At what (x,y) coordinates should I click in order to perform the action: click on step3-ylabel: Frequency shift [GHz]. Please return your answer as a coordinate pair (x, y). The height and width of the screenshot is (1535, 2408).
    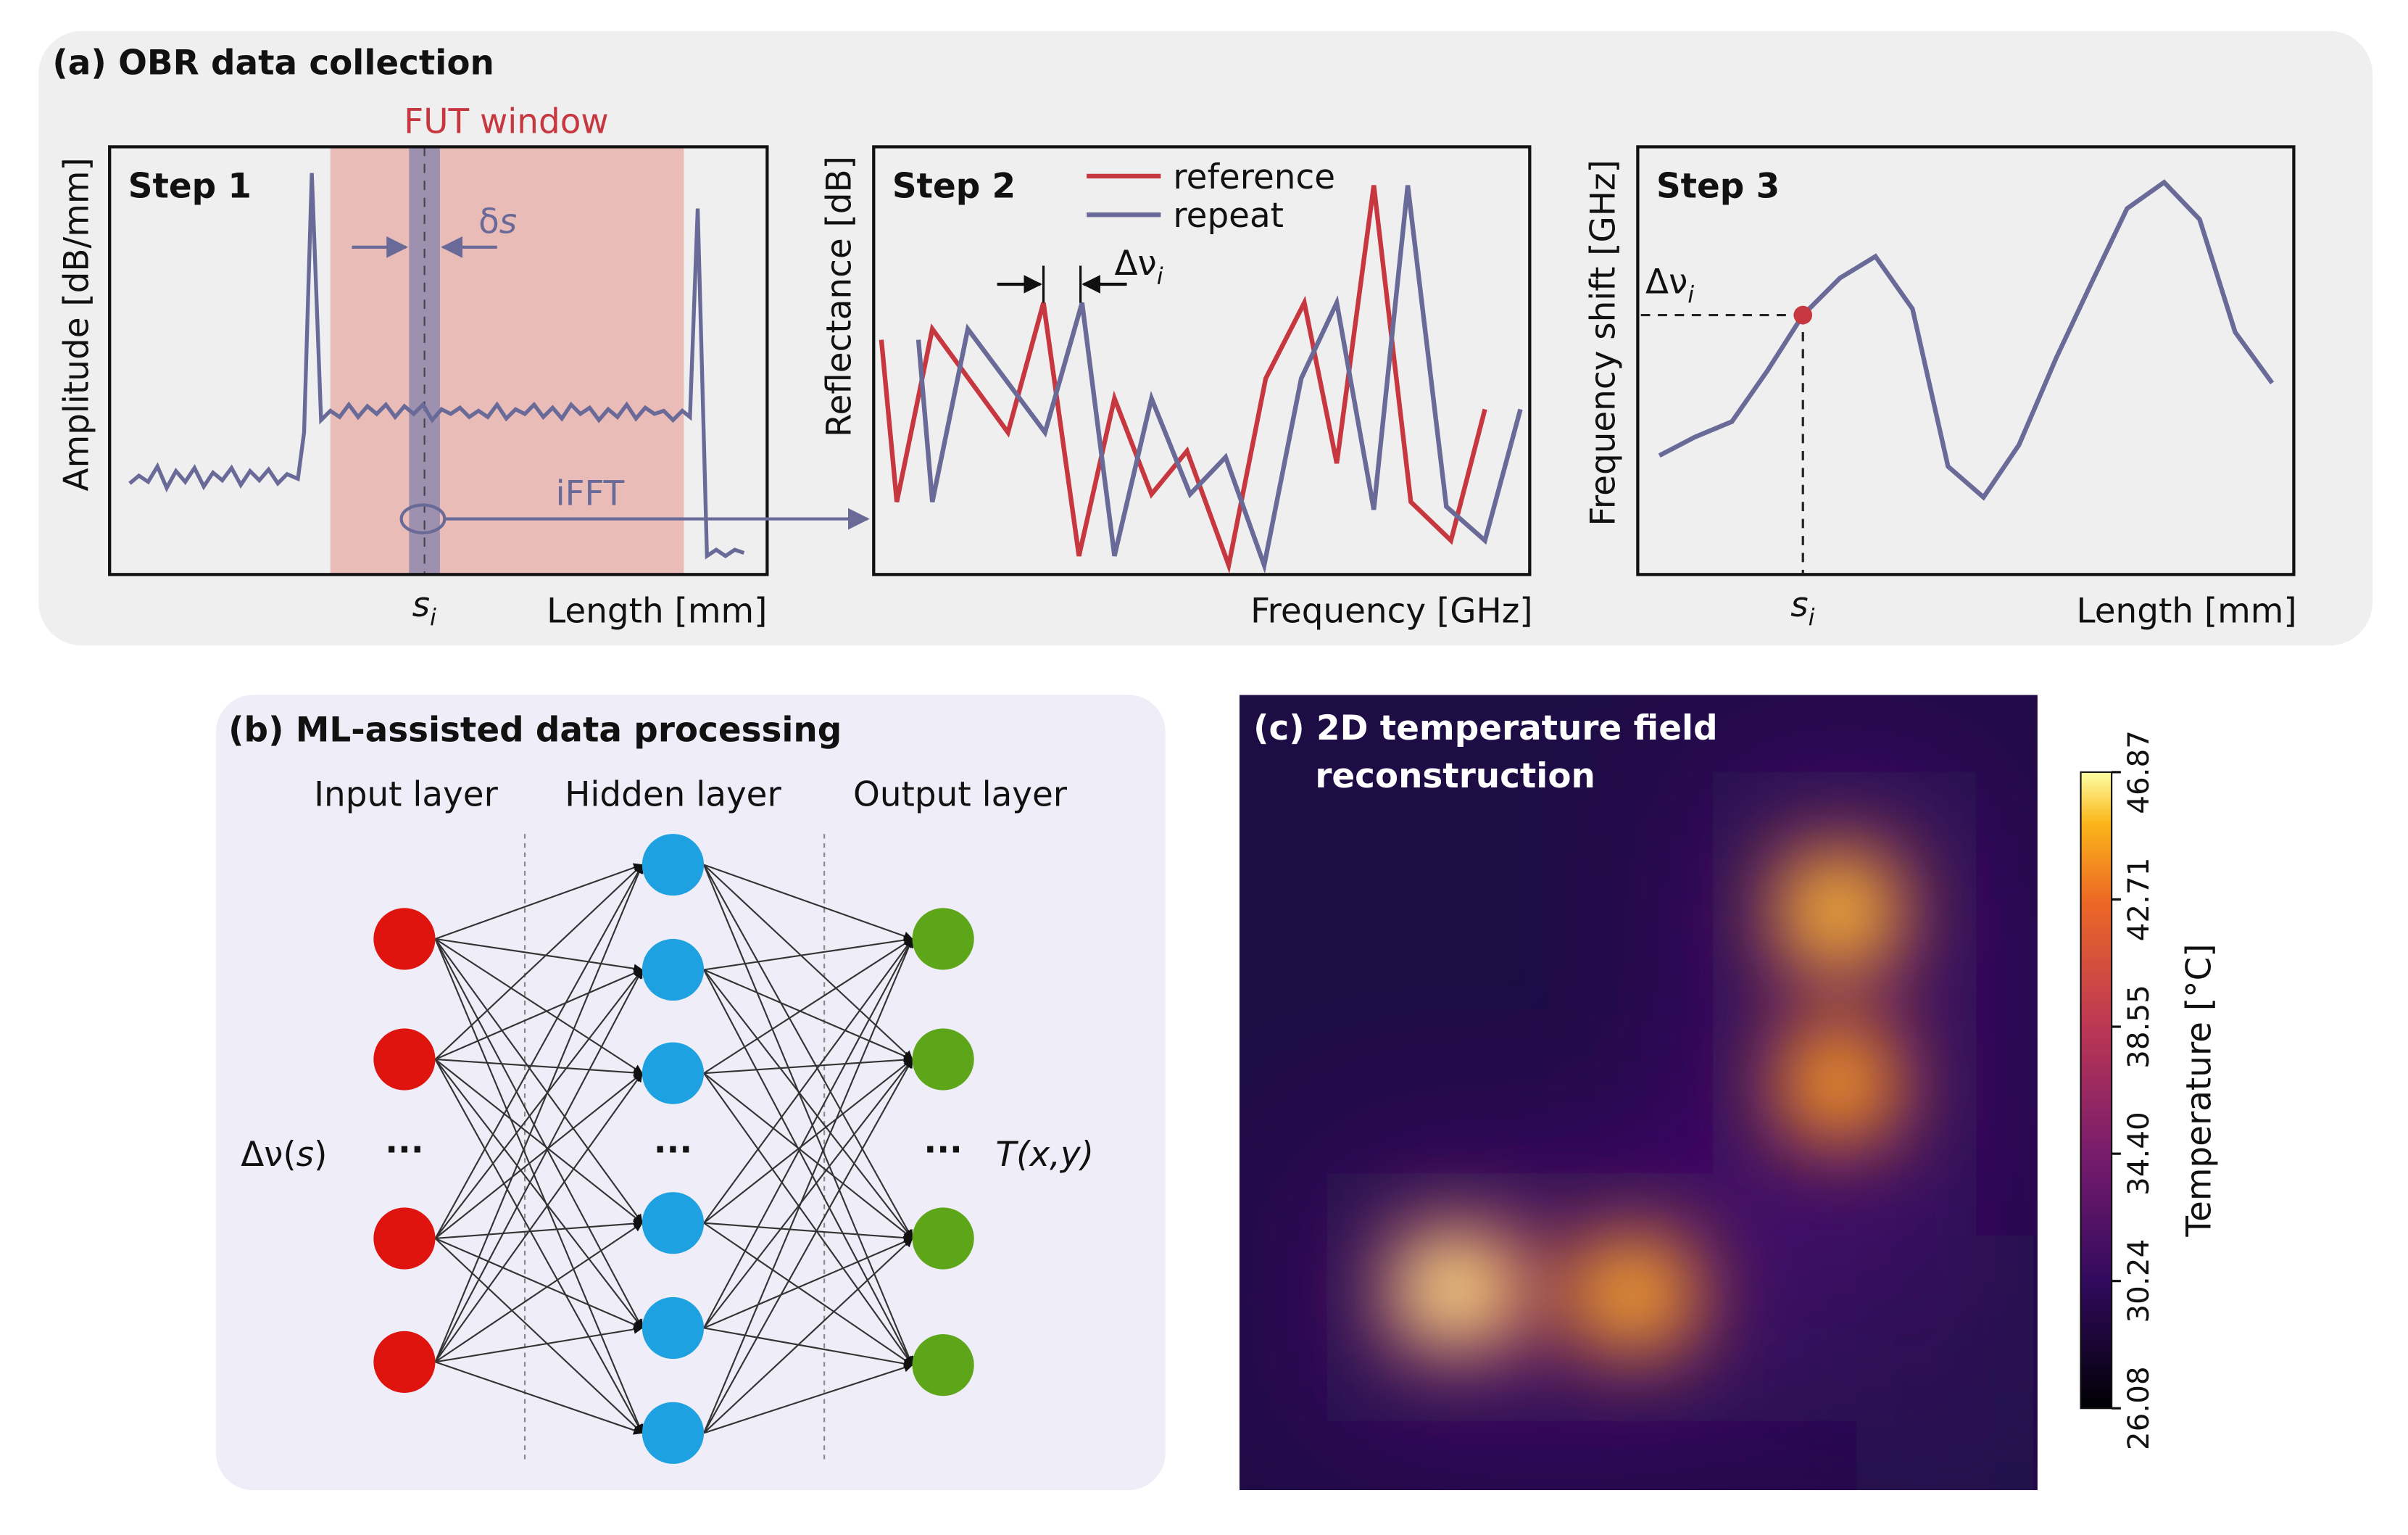
    Looking at the image, I should click on (1603, 343).